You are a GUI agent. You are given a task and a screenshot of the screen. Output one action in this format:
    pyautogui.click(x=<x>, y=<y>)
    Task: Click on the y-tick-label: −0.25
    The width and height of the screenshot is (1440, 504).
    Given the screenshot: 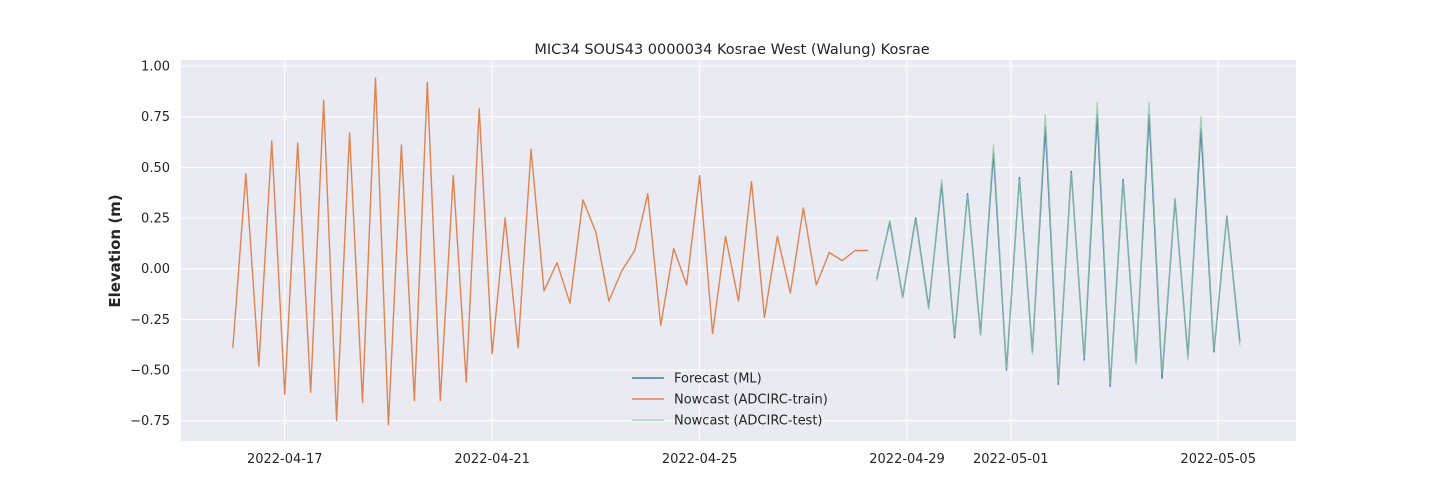 What is the action you would take?
    pyautogui.click(x=150, y=320)
    